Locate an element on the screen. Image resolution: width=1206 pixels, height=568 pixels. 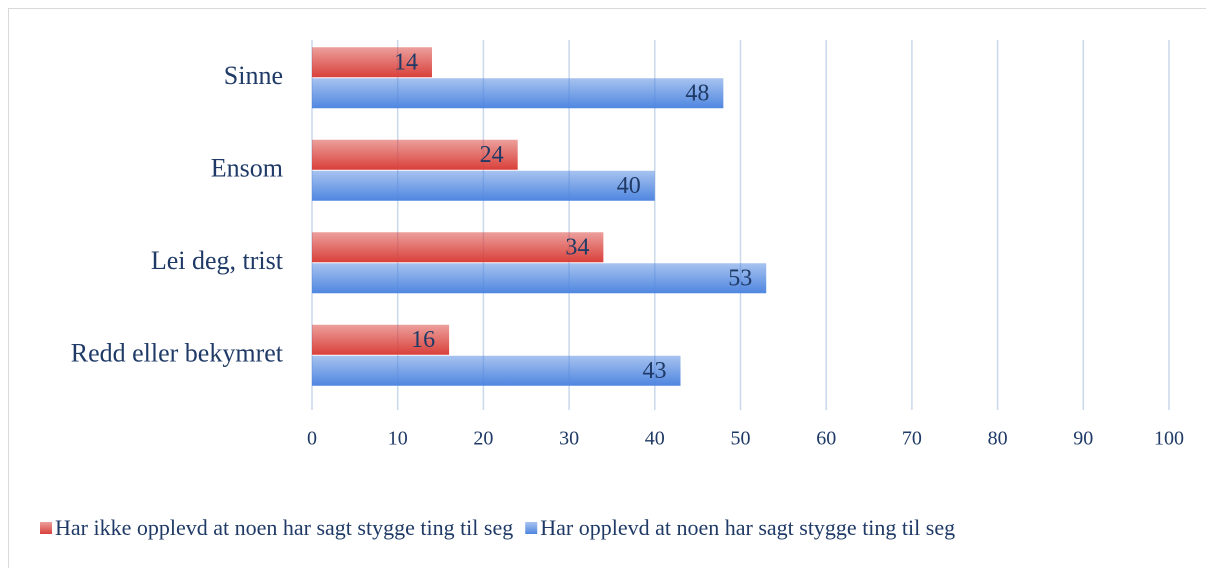
data-label: 43 is located at coordinates (655, 371).